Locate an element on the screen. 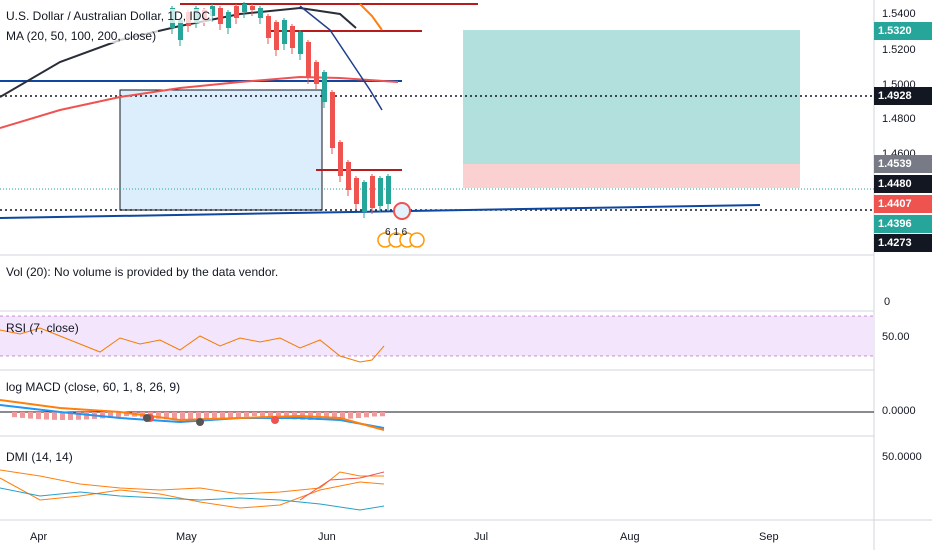  time-axis-label: Apr is located at coordinates (39, 537).